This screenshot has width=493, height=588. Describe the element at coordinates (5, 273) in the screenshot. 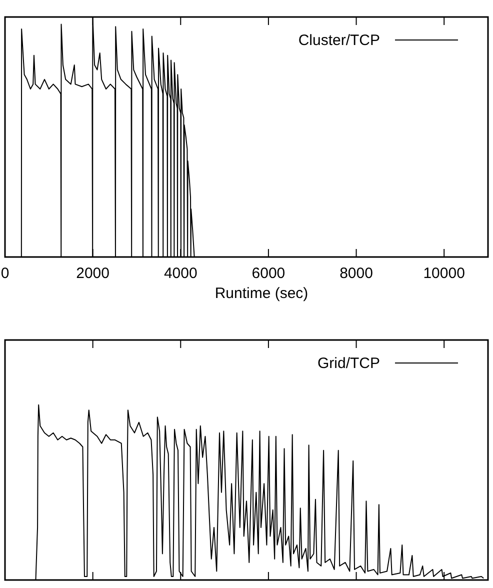

I see `x-tick-label: 0` at that location.